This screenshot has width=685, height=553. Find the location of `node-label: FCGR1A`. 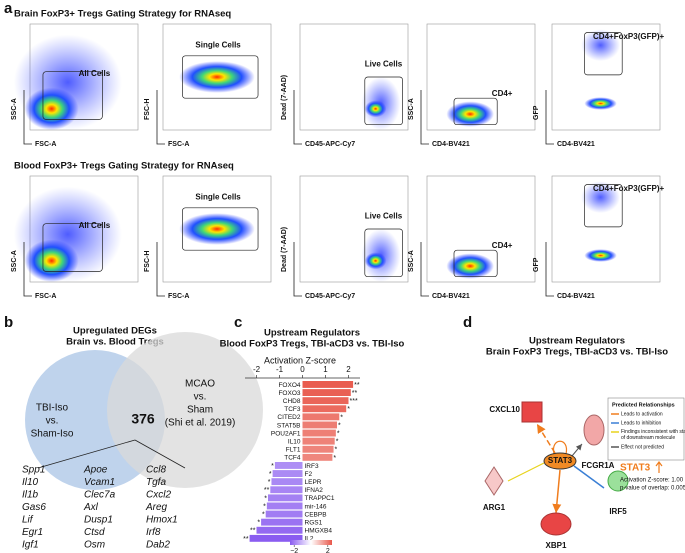

node-label: FCGR1A is located at coordinates (598, 465).